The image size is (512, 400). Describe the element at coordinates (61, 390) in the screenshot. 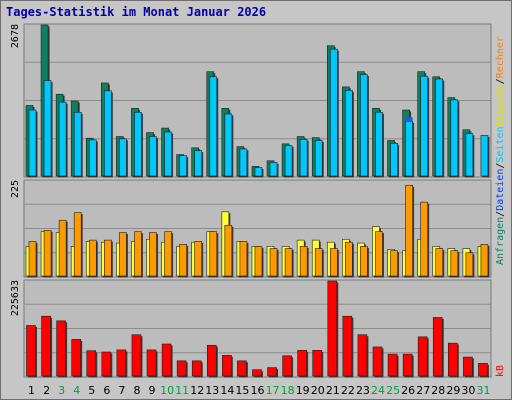

I see `x-label-day-3: 3` at that location.